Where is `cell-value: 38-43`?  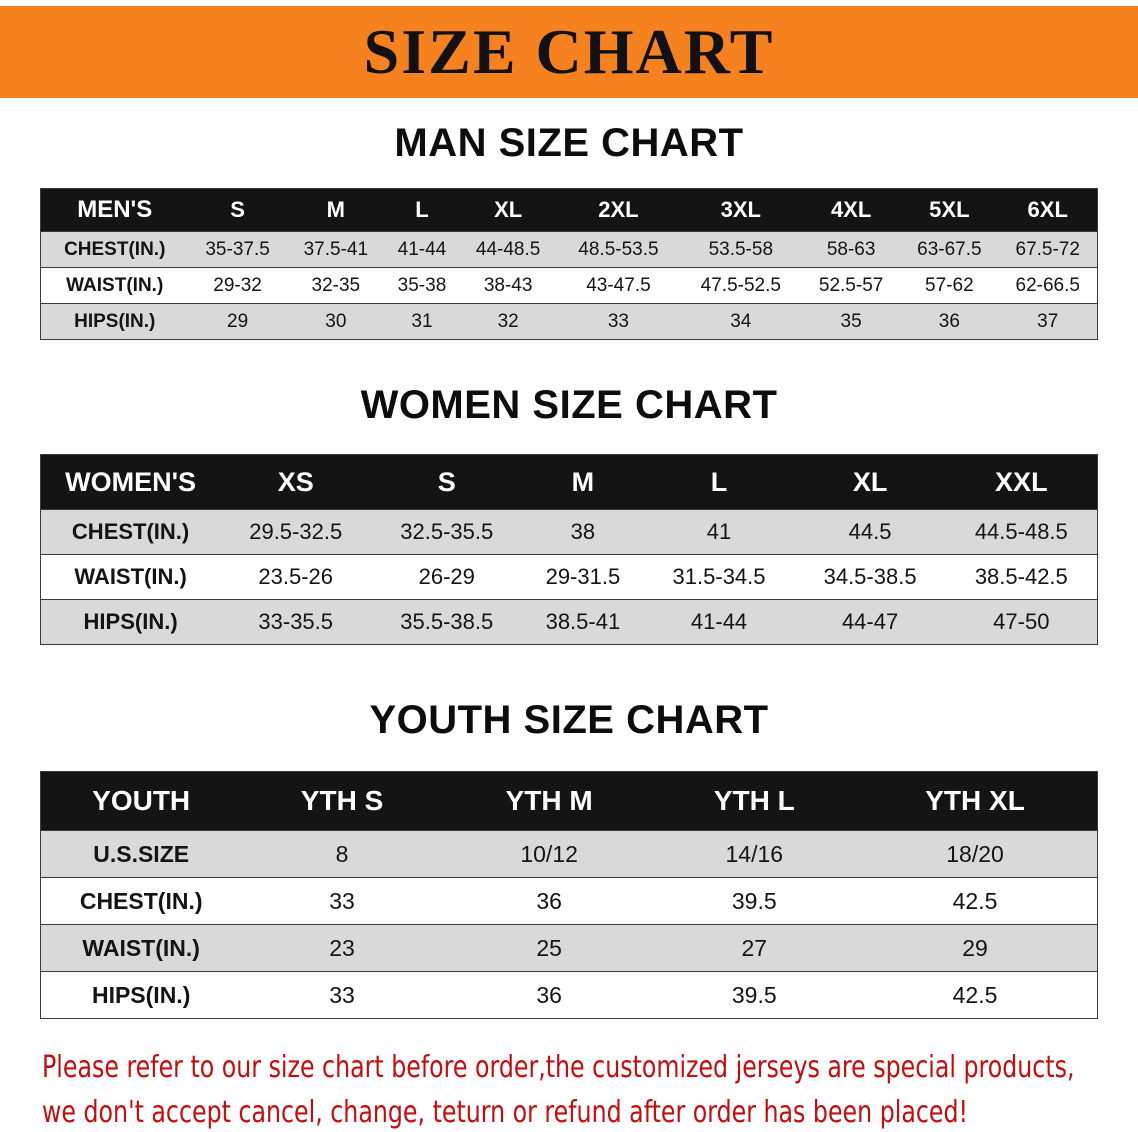 cell-value: 38-43 is located at coordinates (508, 285).